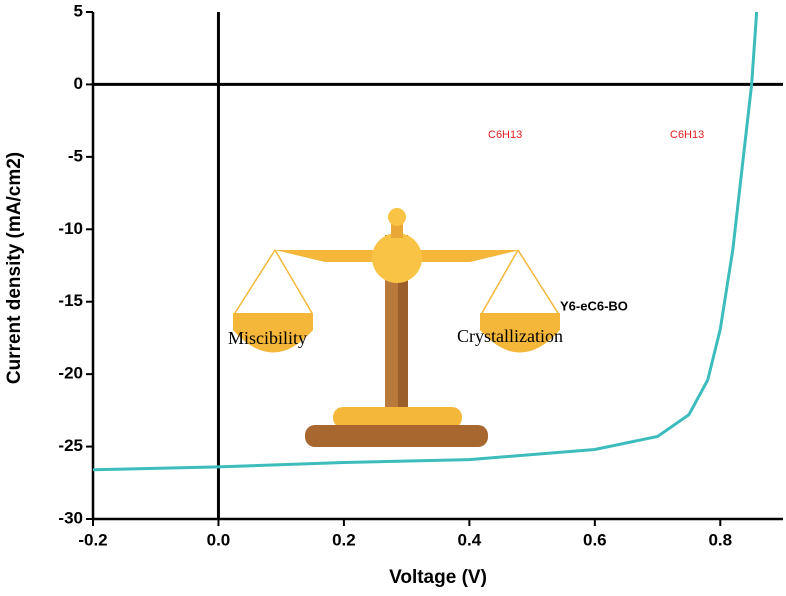 The width and height of the screenshot is (786, 596). I want to click on y-tick-label: -15, so click(70, 300).